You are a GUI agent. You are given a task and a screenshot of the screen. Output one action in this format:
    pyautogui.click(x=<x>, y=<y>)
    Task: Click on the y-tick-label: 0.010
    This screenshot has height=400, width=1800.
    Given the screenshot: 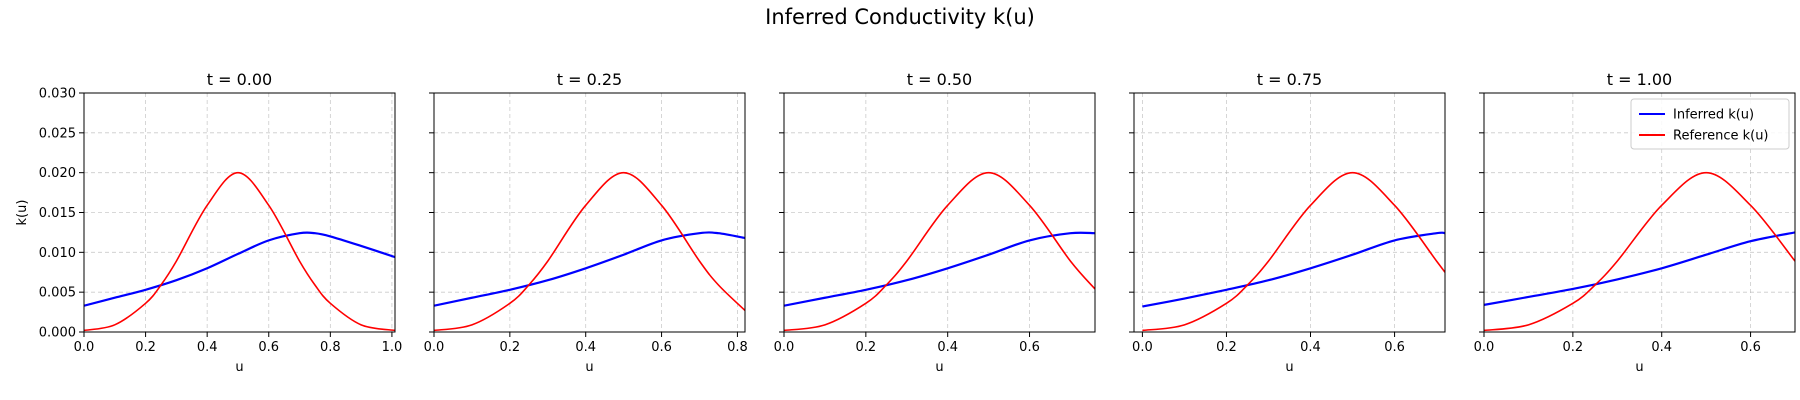 What is the action you would take?
    pyautogui.click(x=57, y=253)
    